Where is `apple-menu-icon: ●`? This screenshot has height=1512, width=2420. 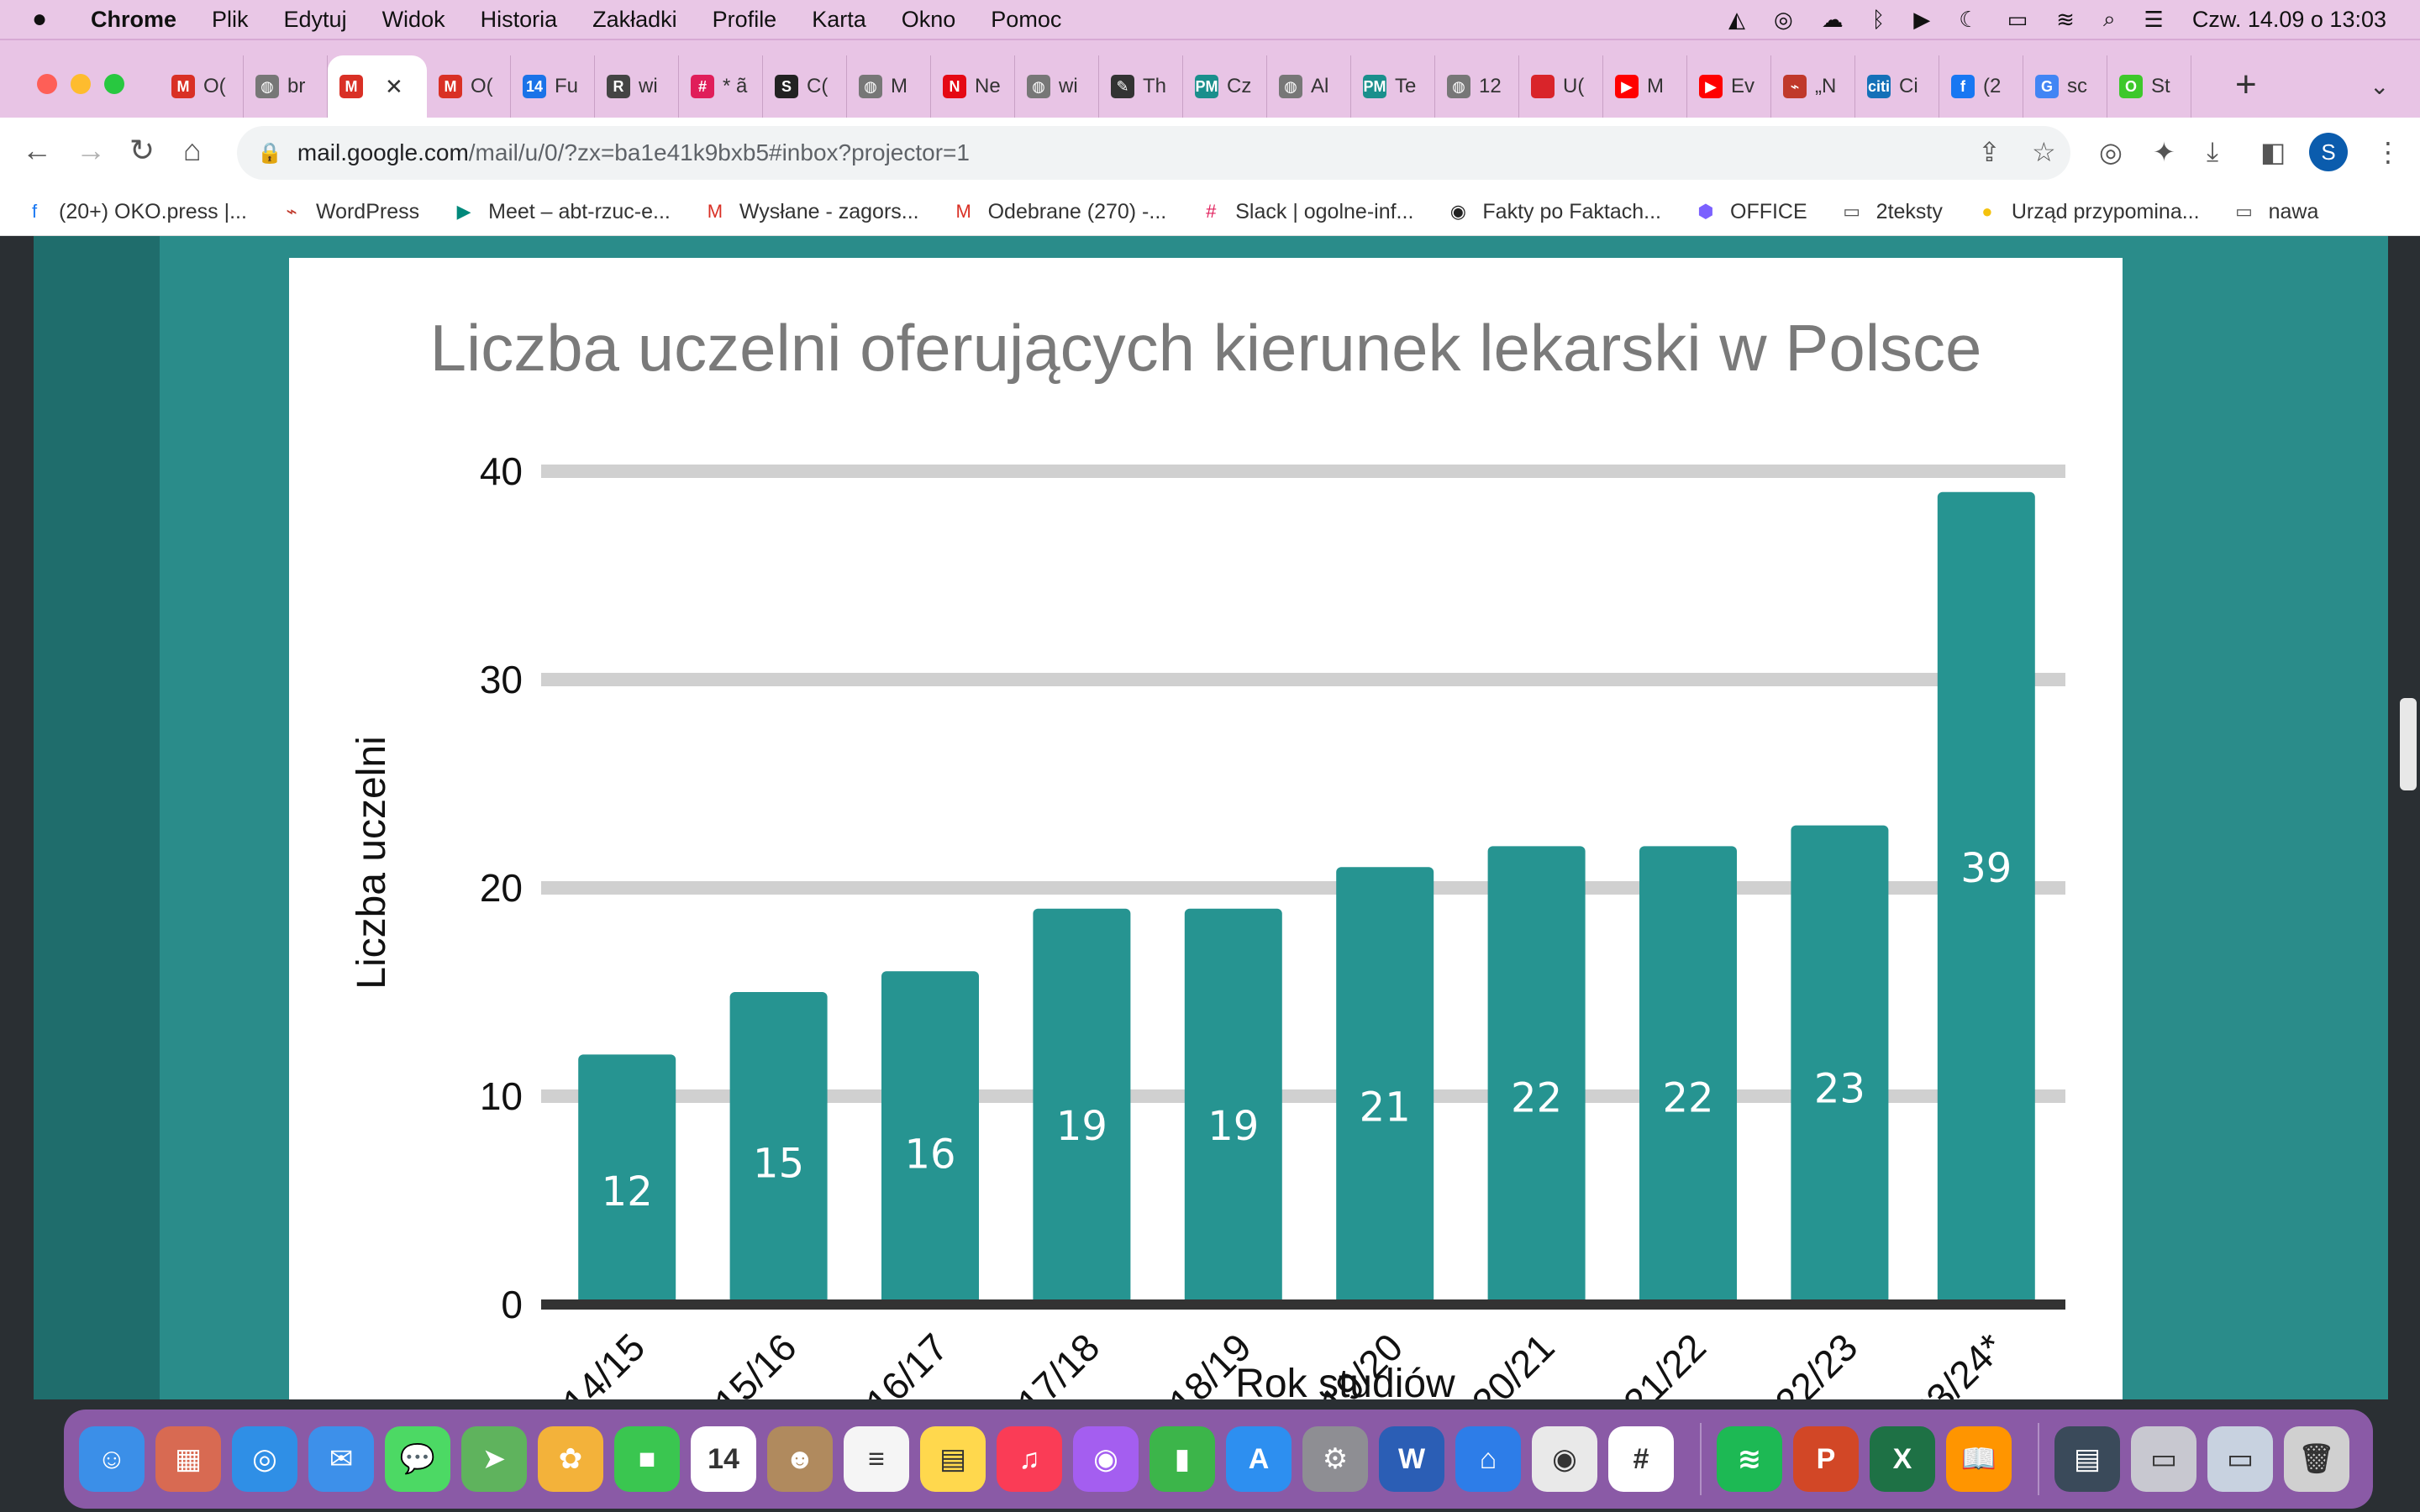 apple-menu-icon: ● is located at coordinates (40, 19).